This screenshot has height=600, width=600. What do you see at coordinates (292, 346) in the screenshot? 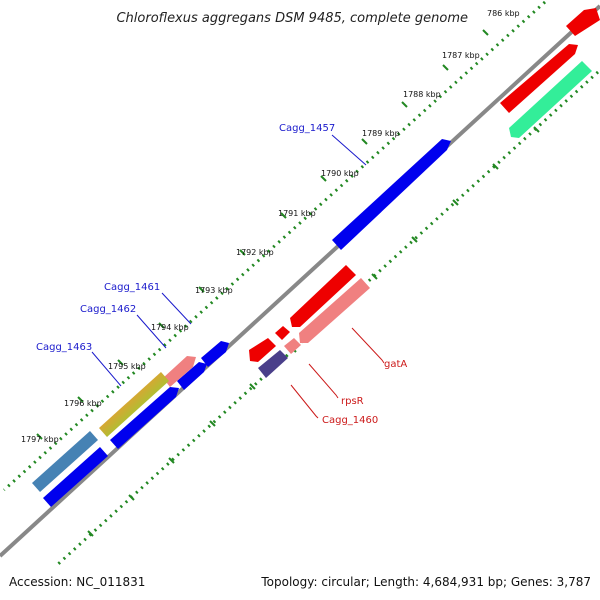
I see `gene-rpsR` at bounding box center [292, 346].